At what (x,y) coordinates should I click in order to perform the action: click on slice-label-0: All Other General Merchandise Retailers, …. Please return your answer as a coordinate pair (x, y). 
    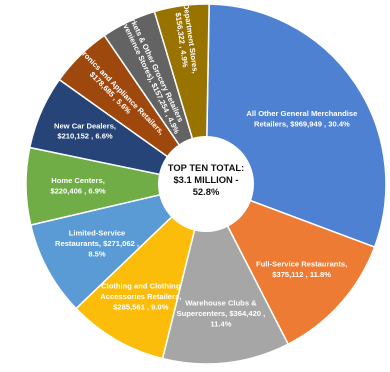
    Looking at the image, I should click on (301, 119).